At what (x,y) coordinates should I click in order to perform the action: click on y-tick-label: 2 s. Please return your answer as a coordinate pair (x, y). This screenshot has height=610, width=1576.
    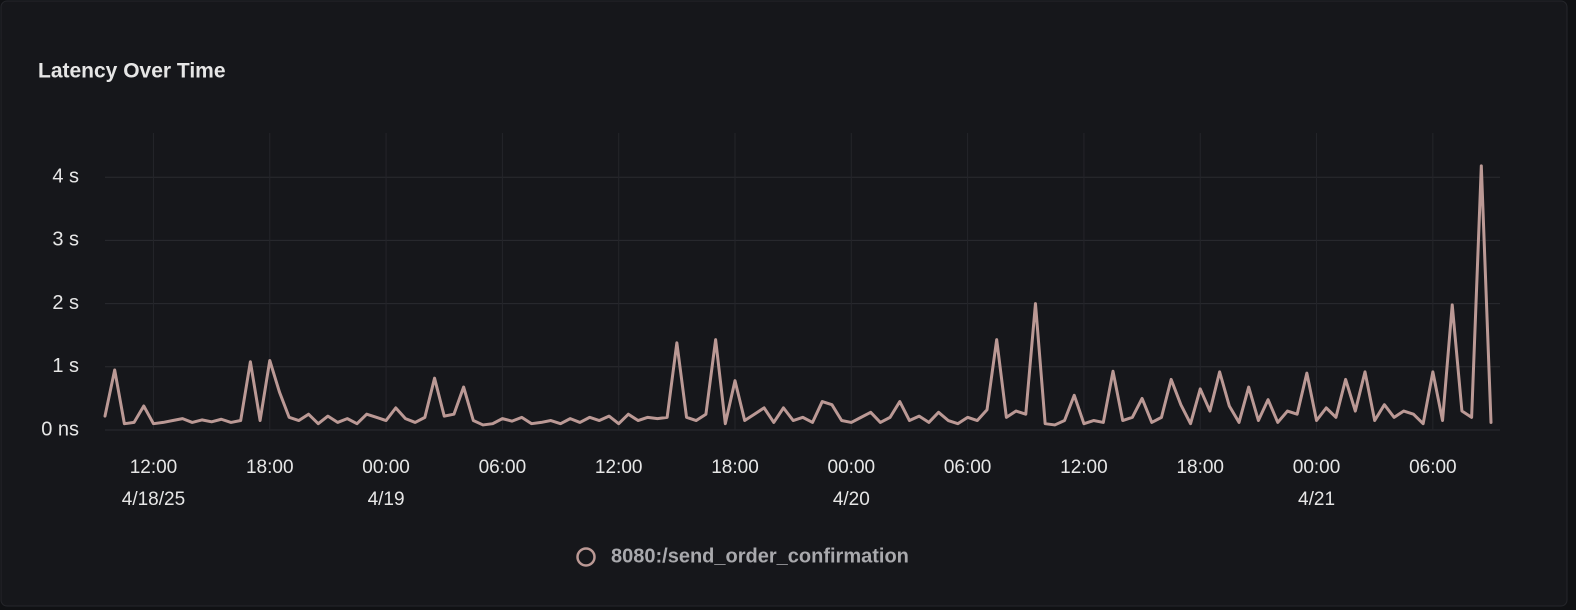
    Looking at the image, I should click on (65, 303).